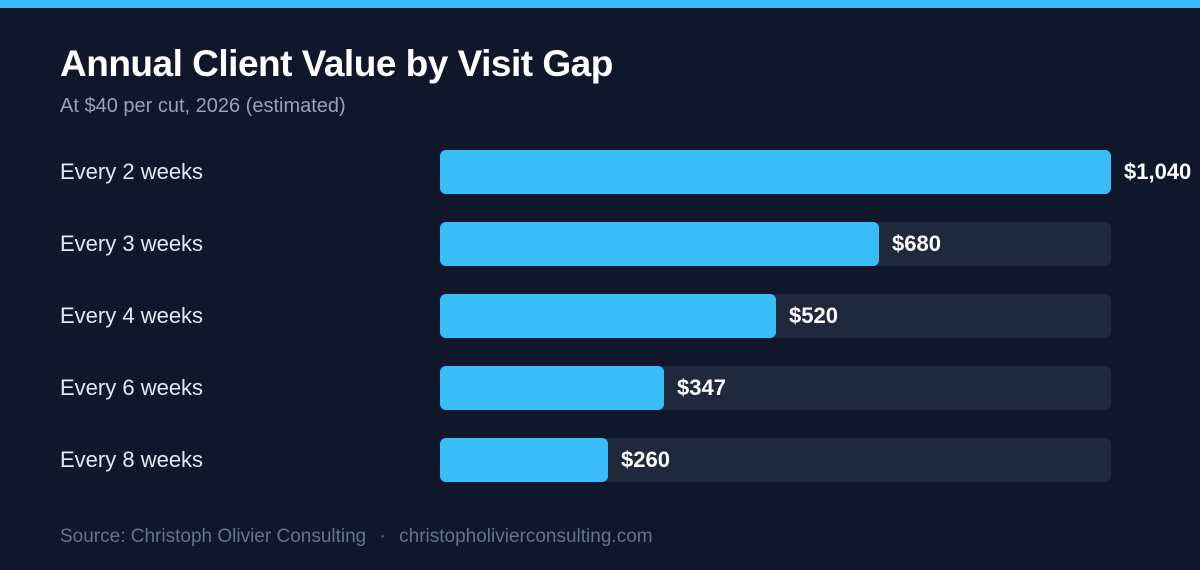 The width and height of the screenshot is (1200, 570). Describe the element at coordinates (132, 459) in the screenshot. I see `category-label: Every 8 weeks` at that location.